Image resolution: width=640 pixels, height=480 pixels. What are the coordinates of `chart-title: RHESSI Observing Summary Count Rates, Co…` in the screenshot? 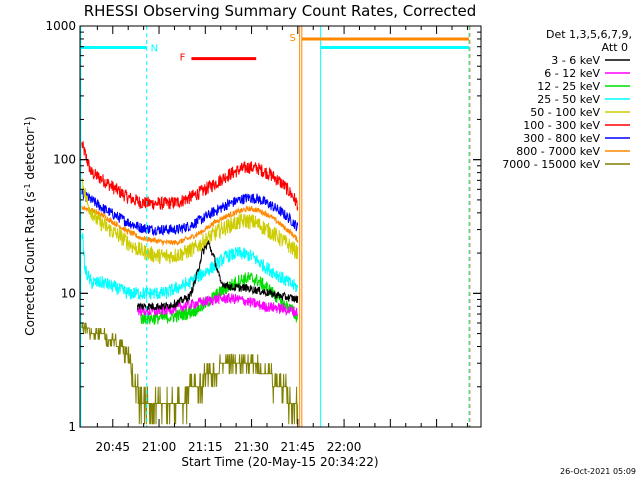 It's located at (280, 11).